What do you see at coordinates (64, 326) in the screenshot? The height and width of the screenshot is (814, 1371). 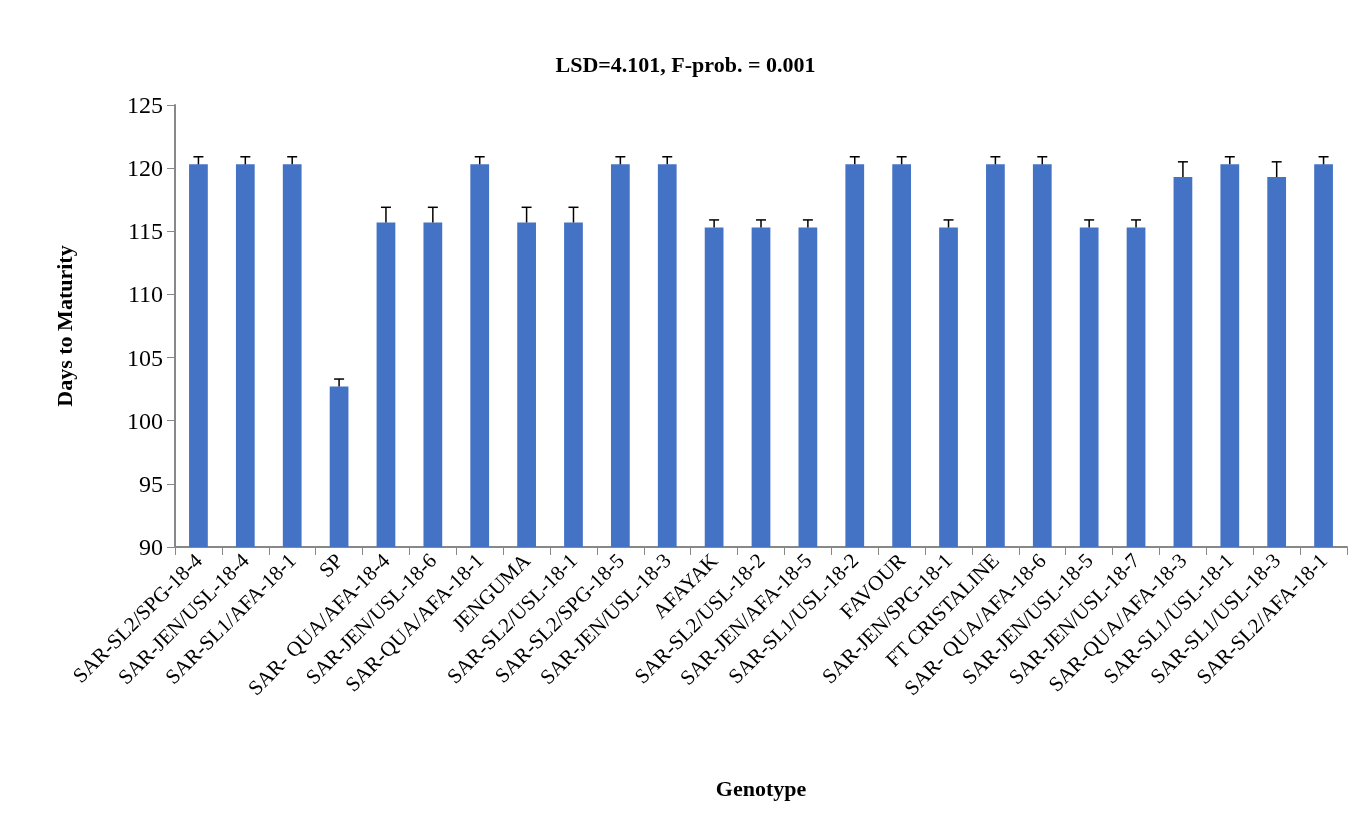 I see `y-axis-title: Days to Maturity` at bounding box center [64, 326].